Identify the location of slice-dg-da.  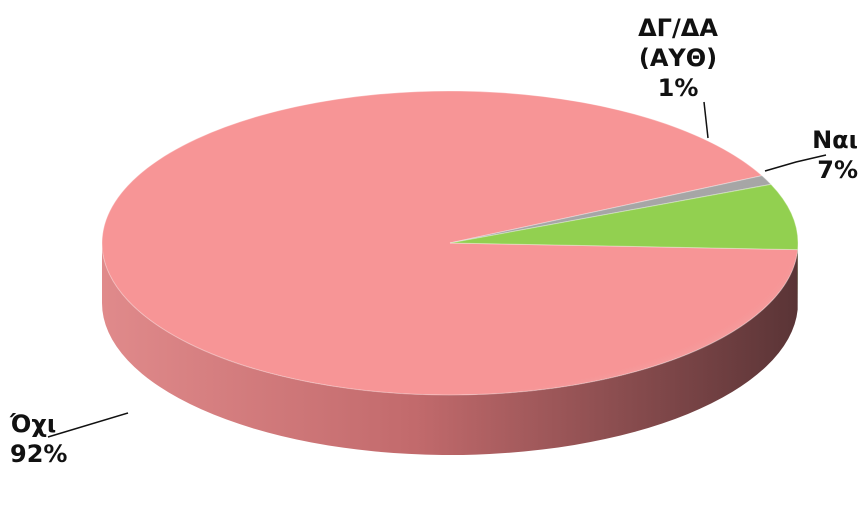
(611, 209).